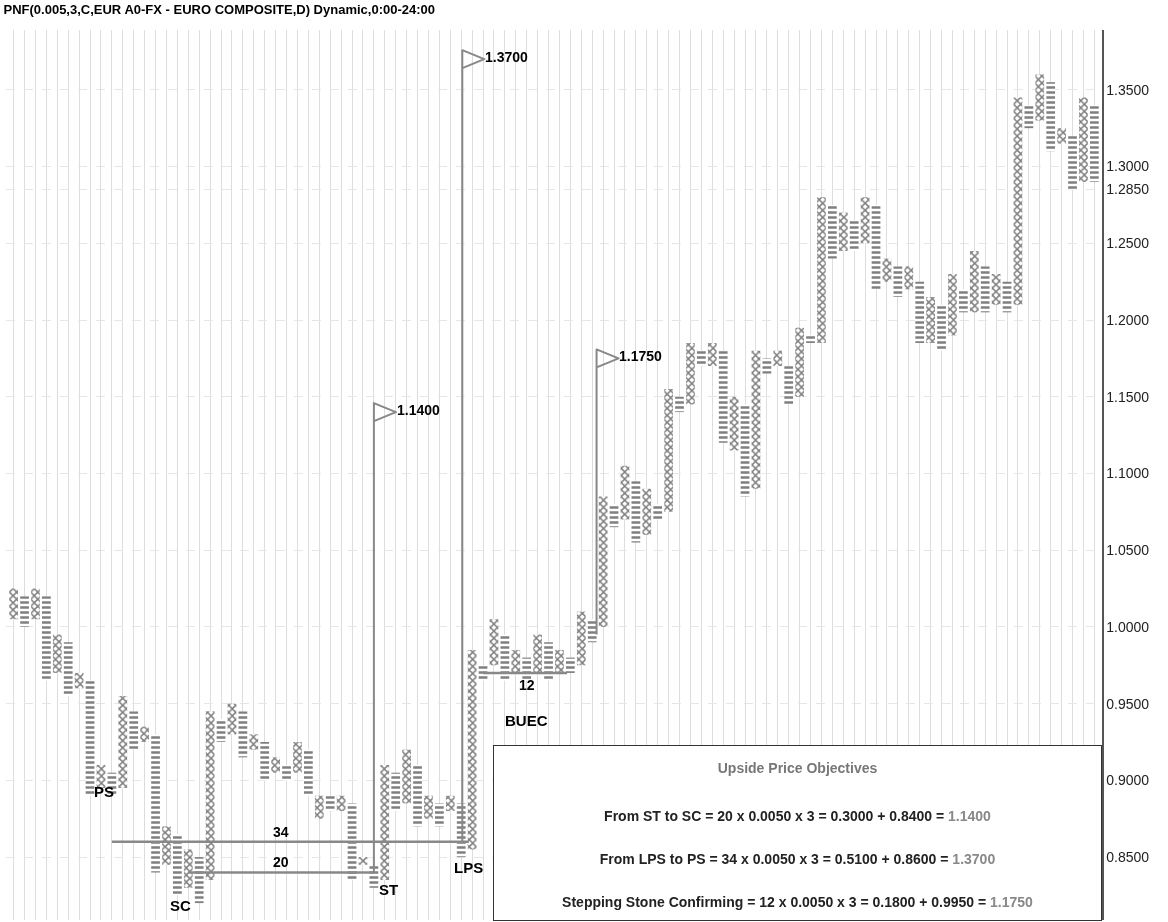 The image size is (1168, 922). Describe the element at coordinates (527, 685) in the screenshot. I see `annotation: 12` at that location.